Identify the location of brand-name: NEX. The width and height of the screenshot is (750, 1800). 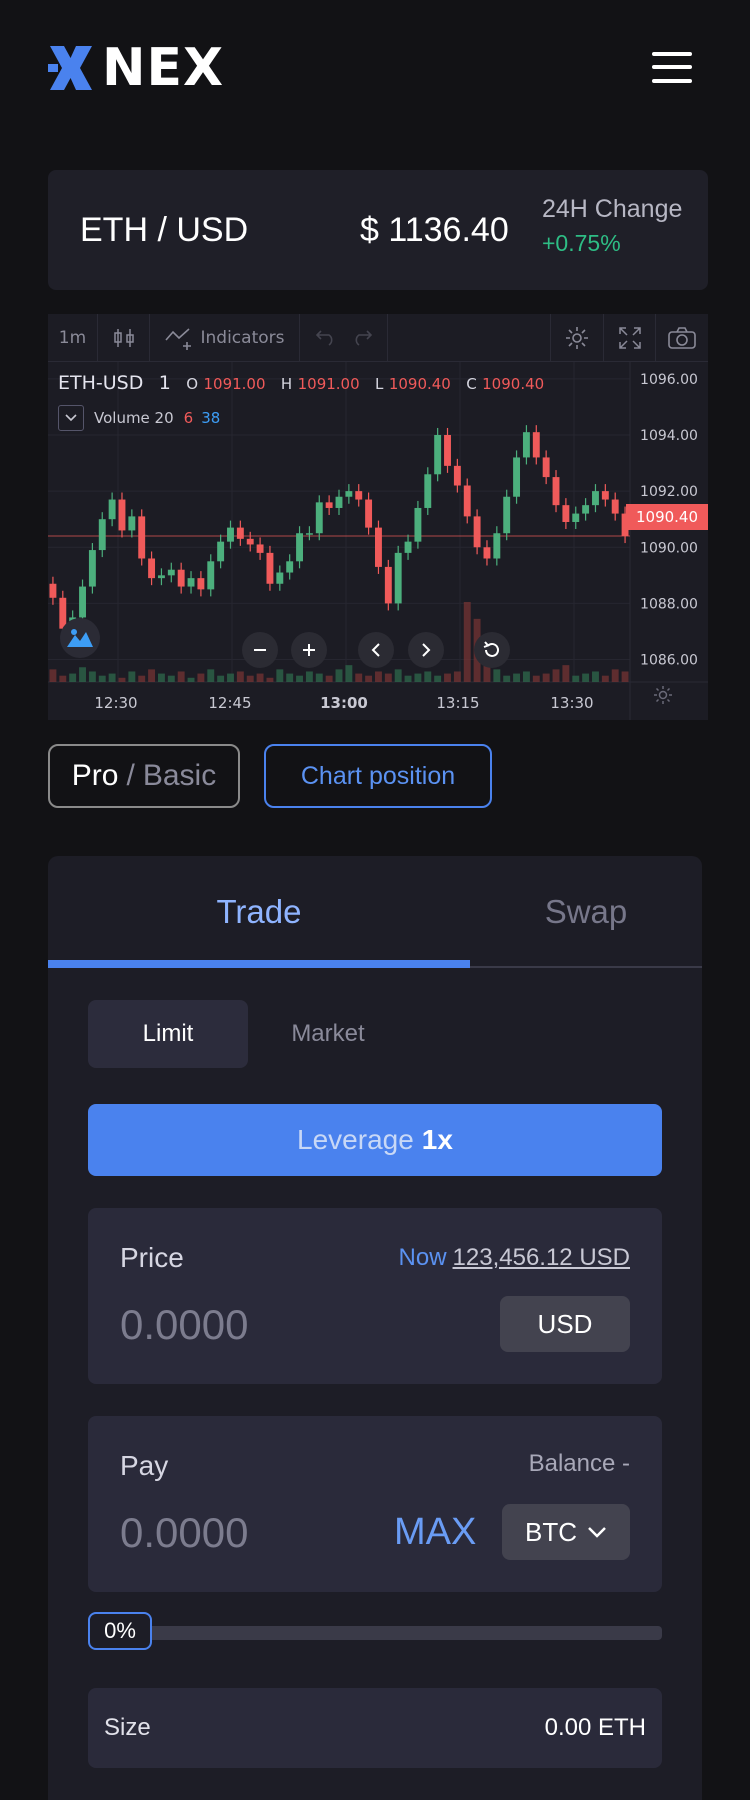
(163, 68).